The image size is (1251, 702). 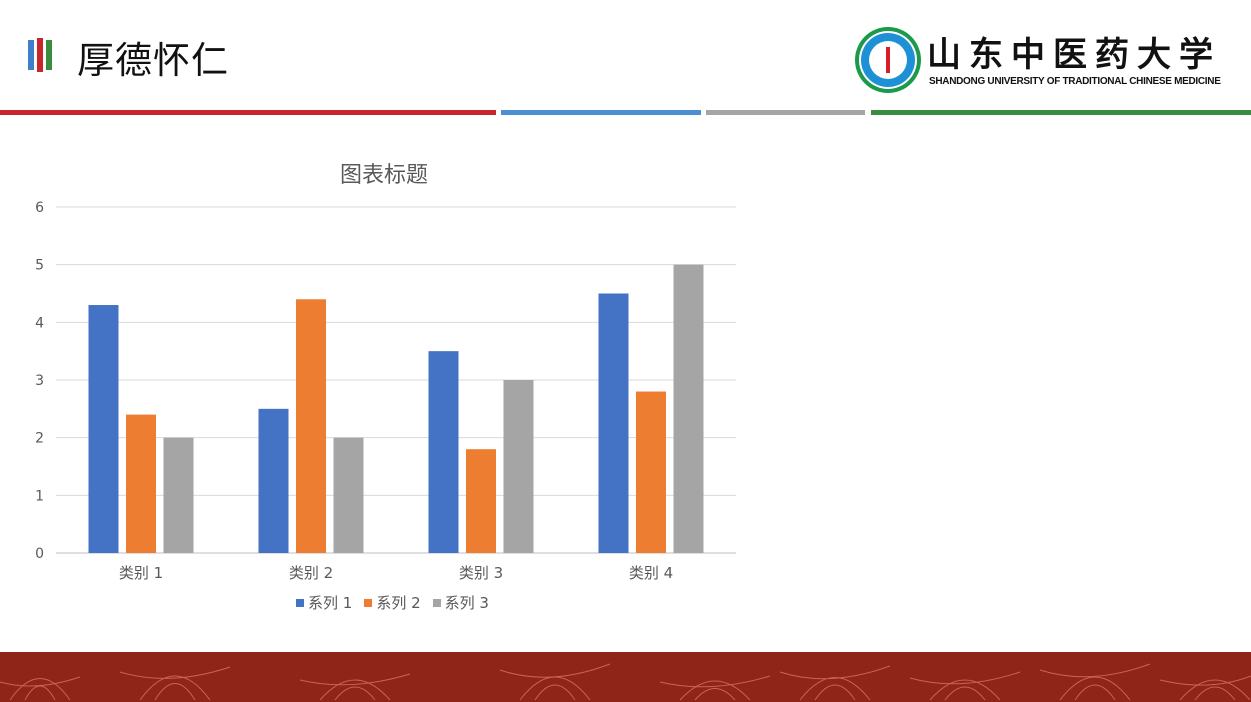 I want to click on y-tick-label: 6, so click(x=39, y=208).